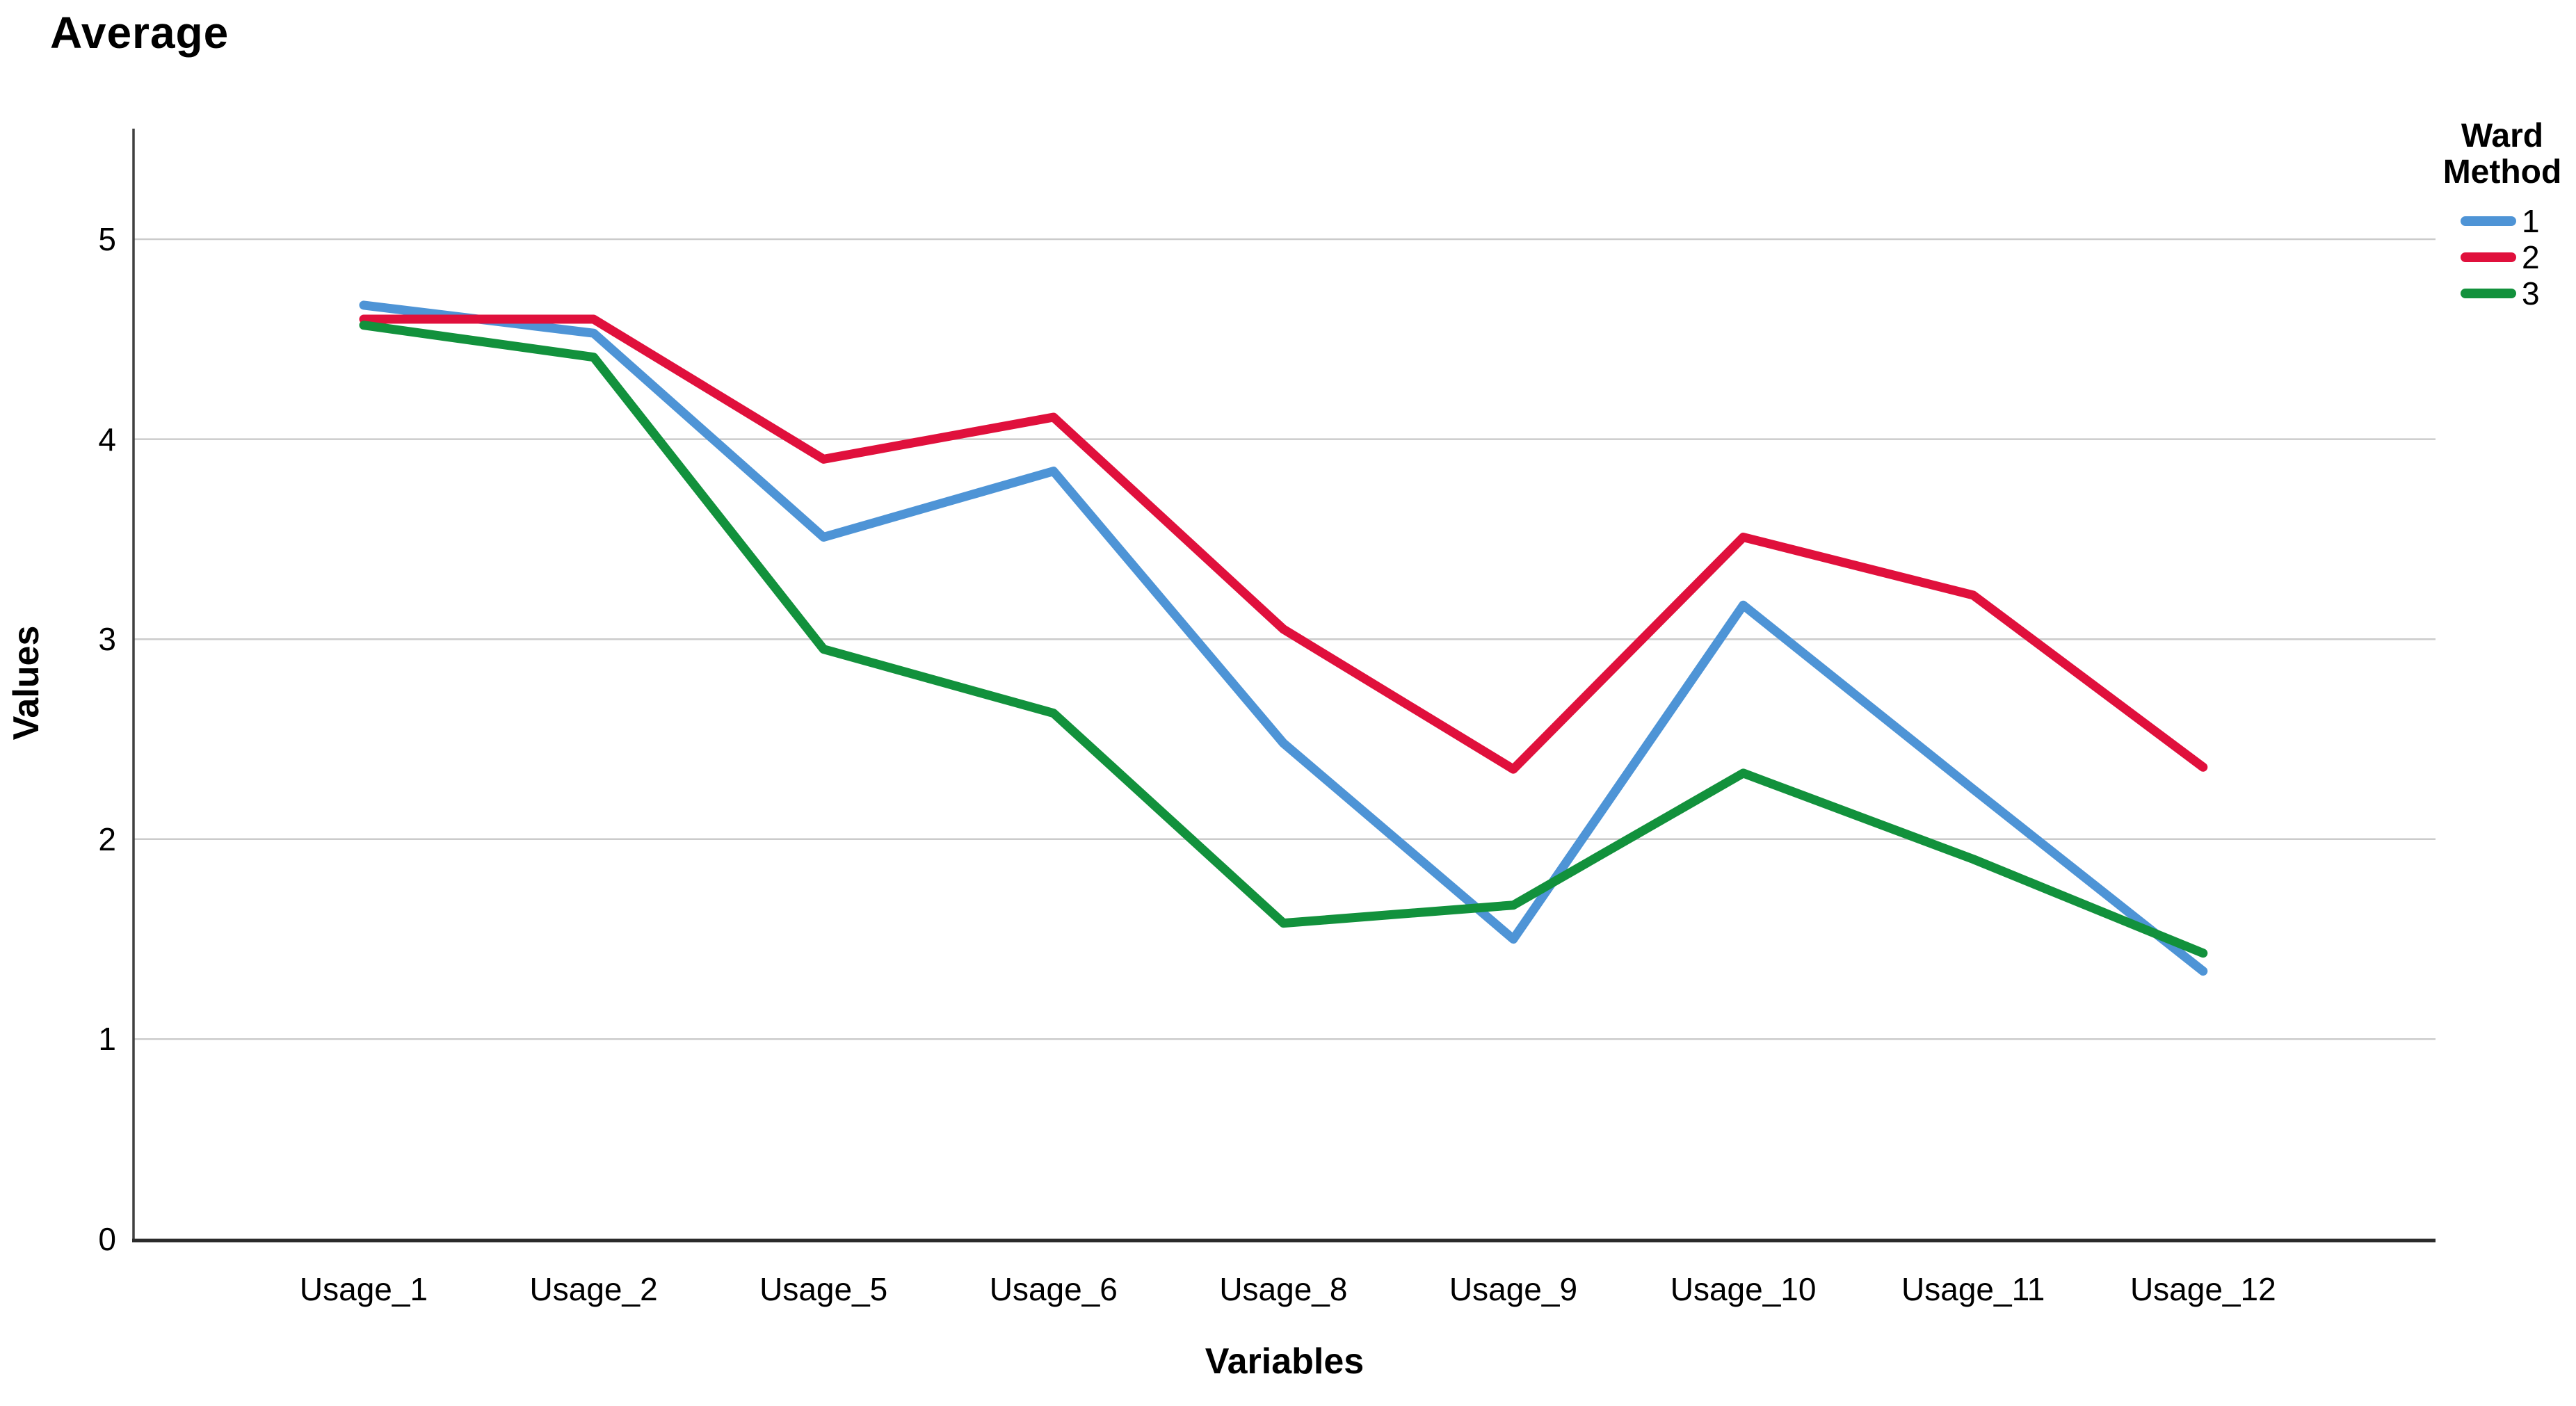 This screenshot has width=2576, height=1406. I want to click on legend-item-2: 2, so click(2502, 257).